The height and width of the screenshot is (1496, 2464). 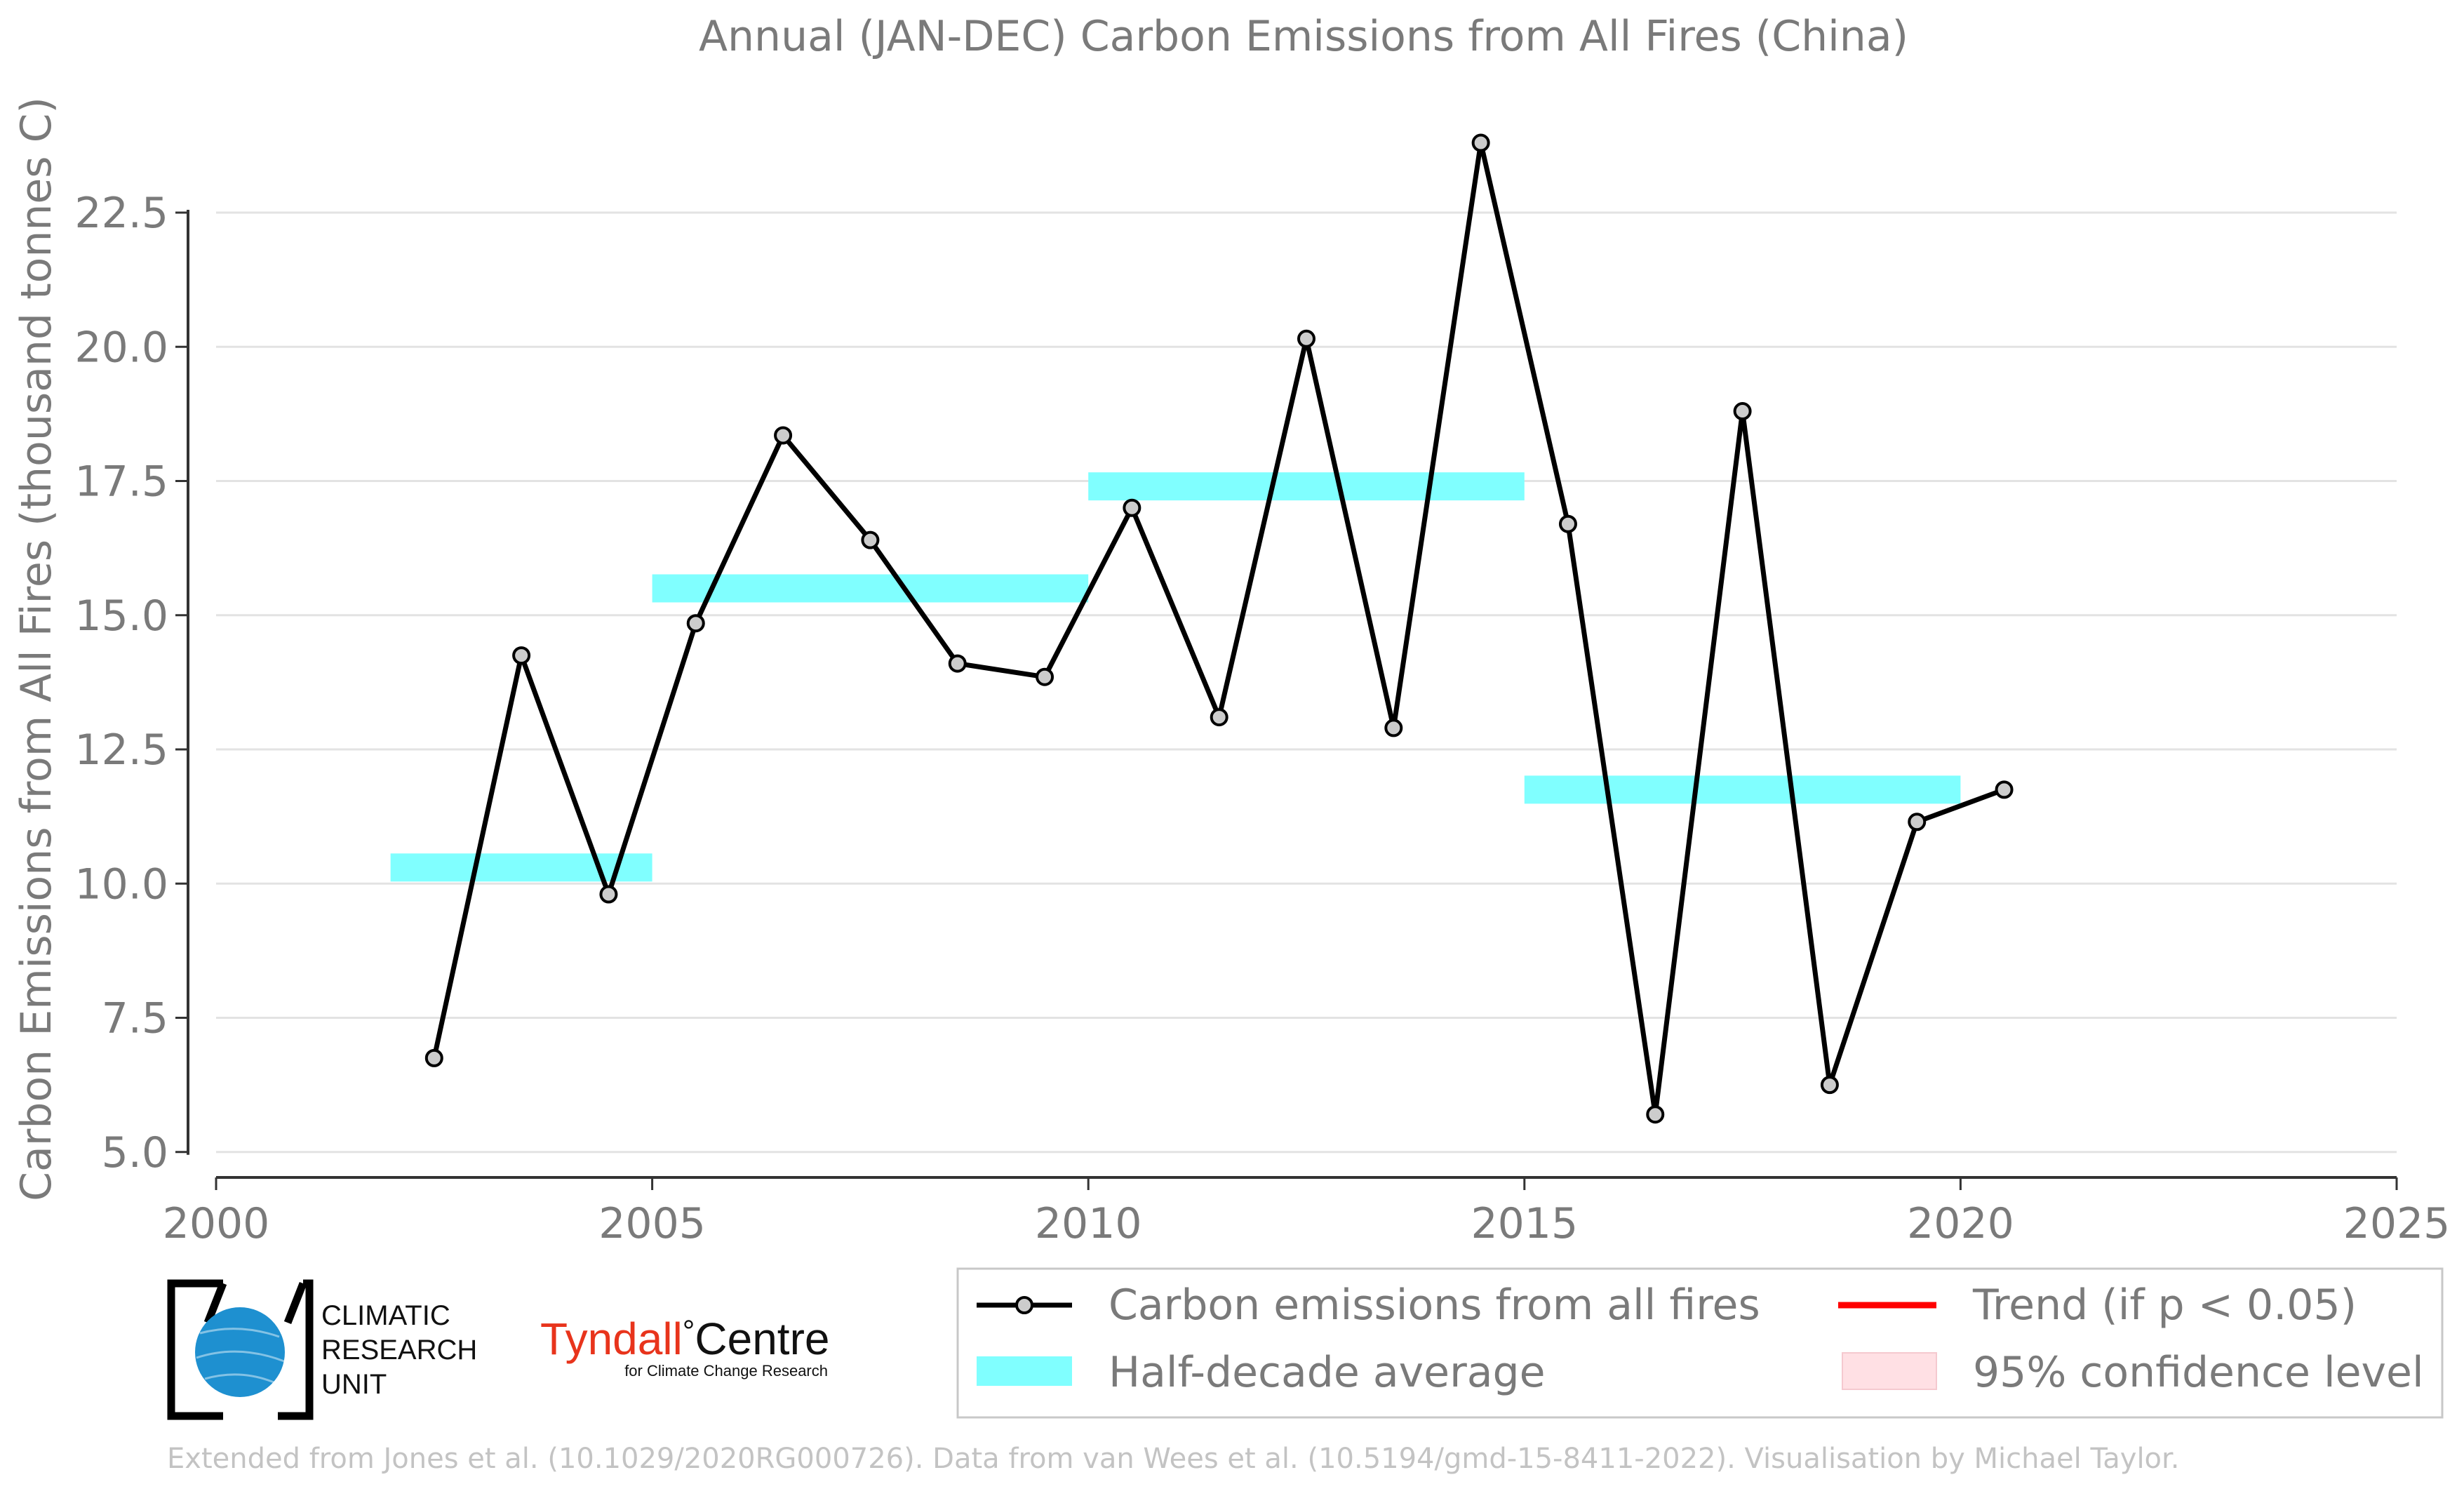 What do you see at coordinates (135, 1018) in the screenshot?
I see `y-tick-label: 7.5` at bounding box center [135, 1018].